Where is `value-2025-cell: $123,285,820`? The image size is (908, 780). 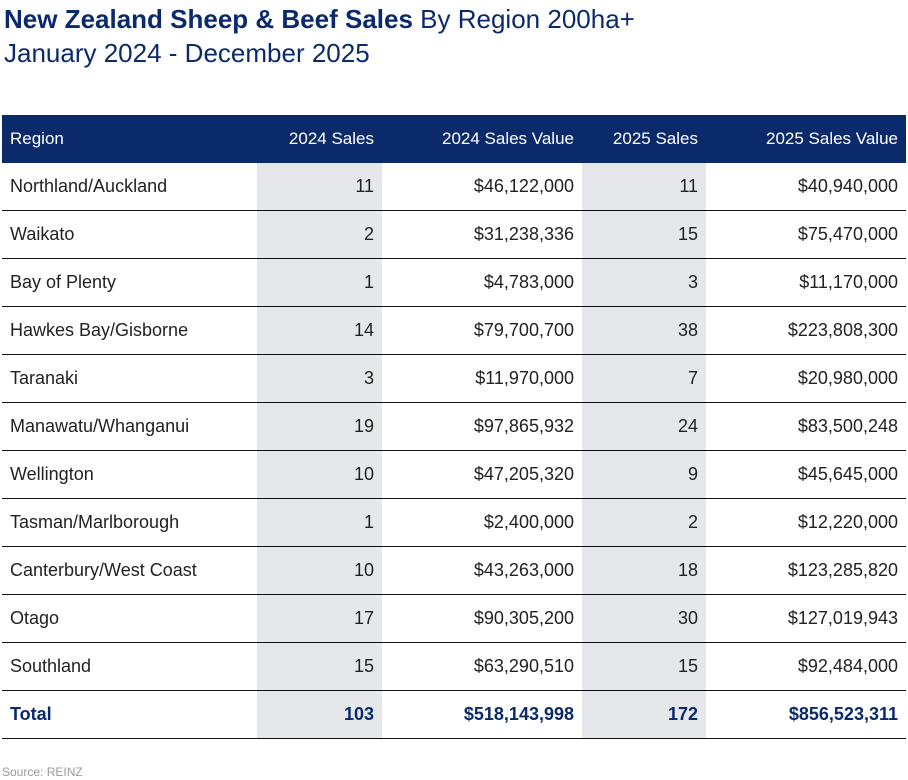
value-2025-cell: $123,285,820 is located at coordinates (806, 570).